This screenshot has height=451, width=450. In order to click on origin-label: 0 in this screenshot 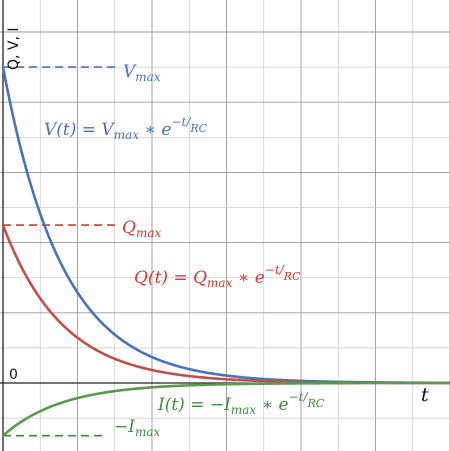, I will do `click(13, 375)`.